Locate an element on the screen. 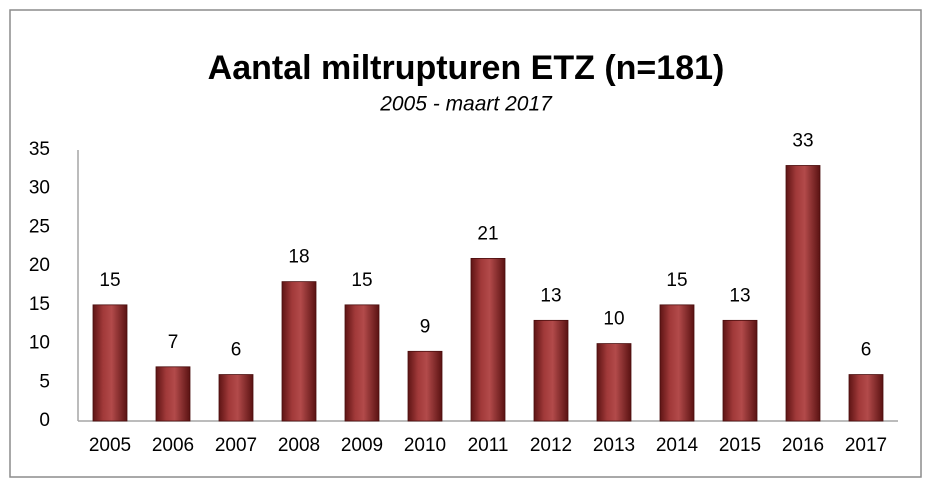 This screenshot has width=925, height=480. x-tick-label: 2007 is located at coordinates (236, 445).